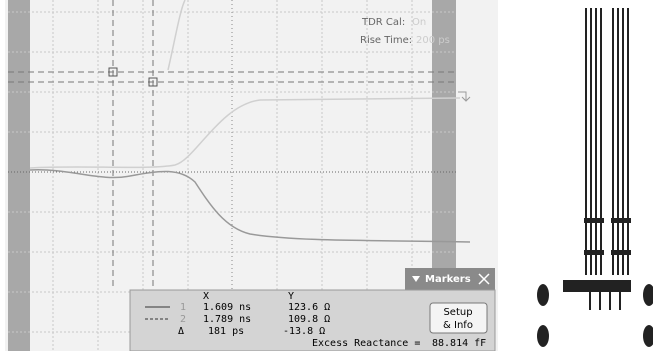  What do you see at coordinates (250, 206) in the screenshot?
I see `trace-impedance` at bounding box center [250, 206].